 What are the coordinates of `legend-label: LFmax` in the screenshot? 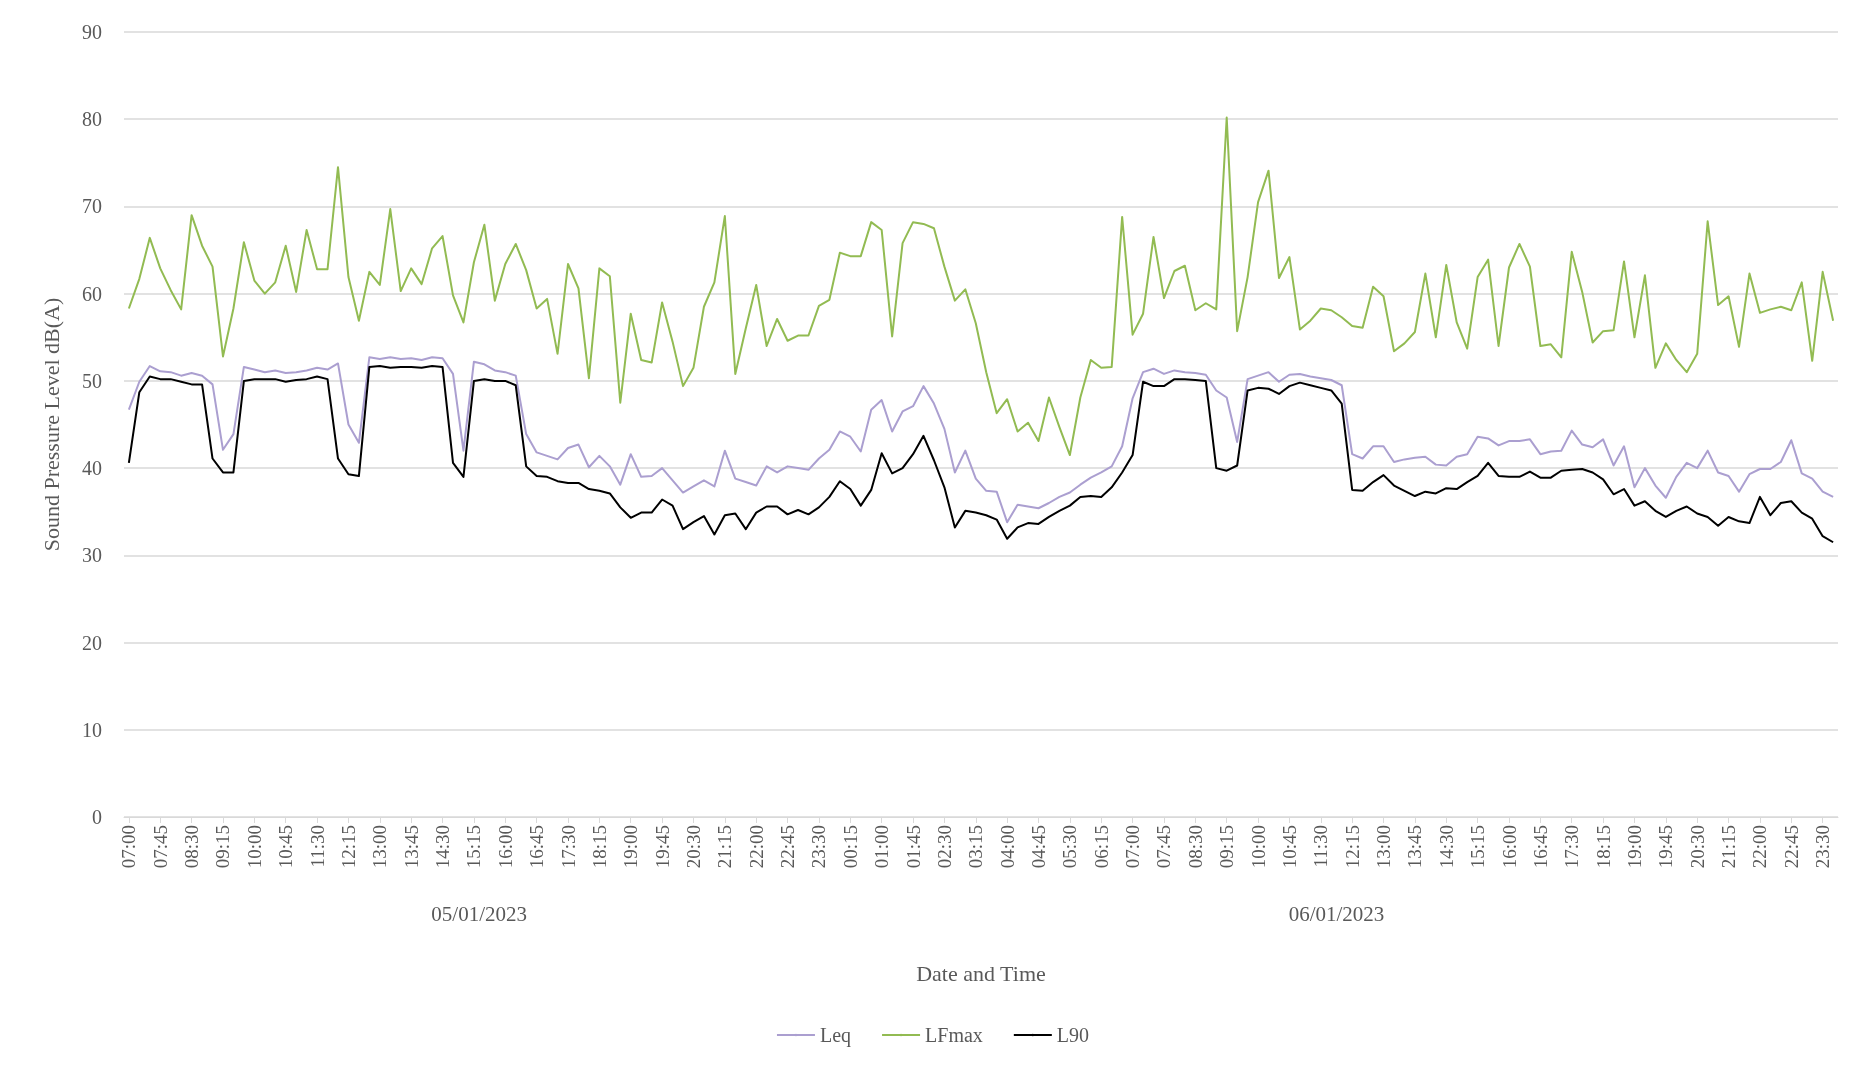 It's located at (954, 1035).